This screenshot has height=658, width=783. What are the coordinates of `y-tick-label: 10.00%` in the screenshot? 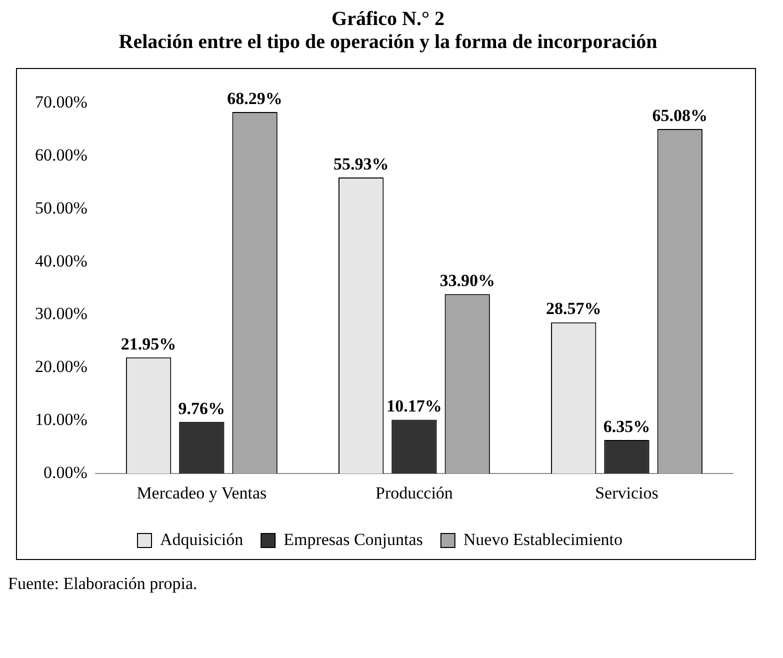 It's located at (61, 420).